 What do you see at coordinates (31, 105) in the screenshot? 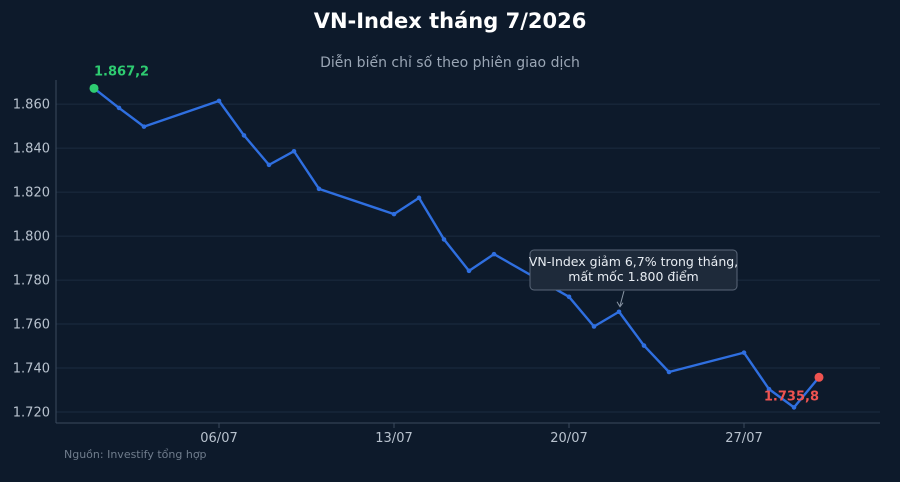
I see `y-tick-label: 1.860` at bounding box center [31, 105].